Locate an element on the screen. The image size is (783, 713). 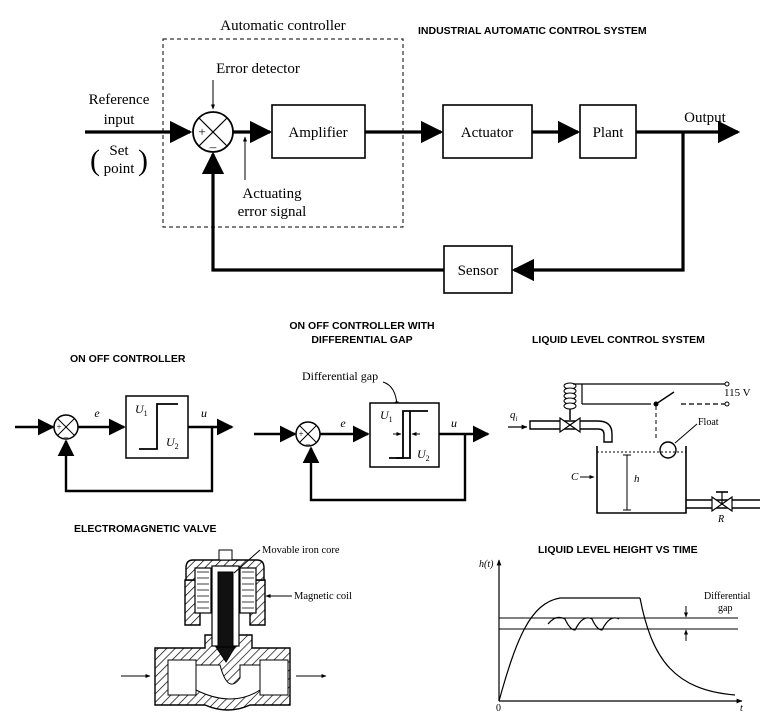
gap-U2-letter: U is located at coordinates (422, 454).